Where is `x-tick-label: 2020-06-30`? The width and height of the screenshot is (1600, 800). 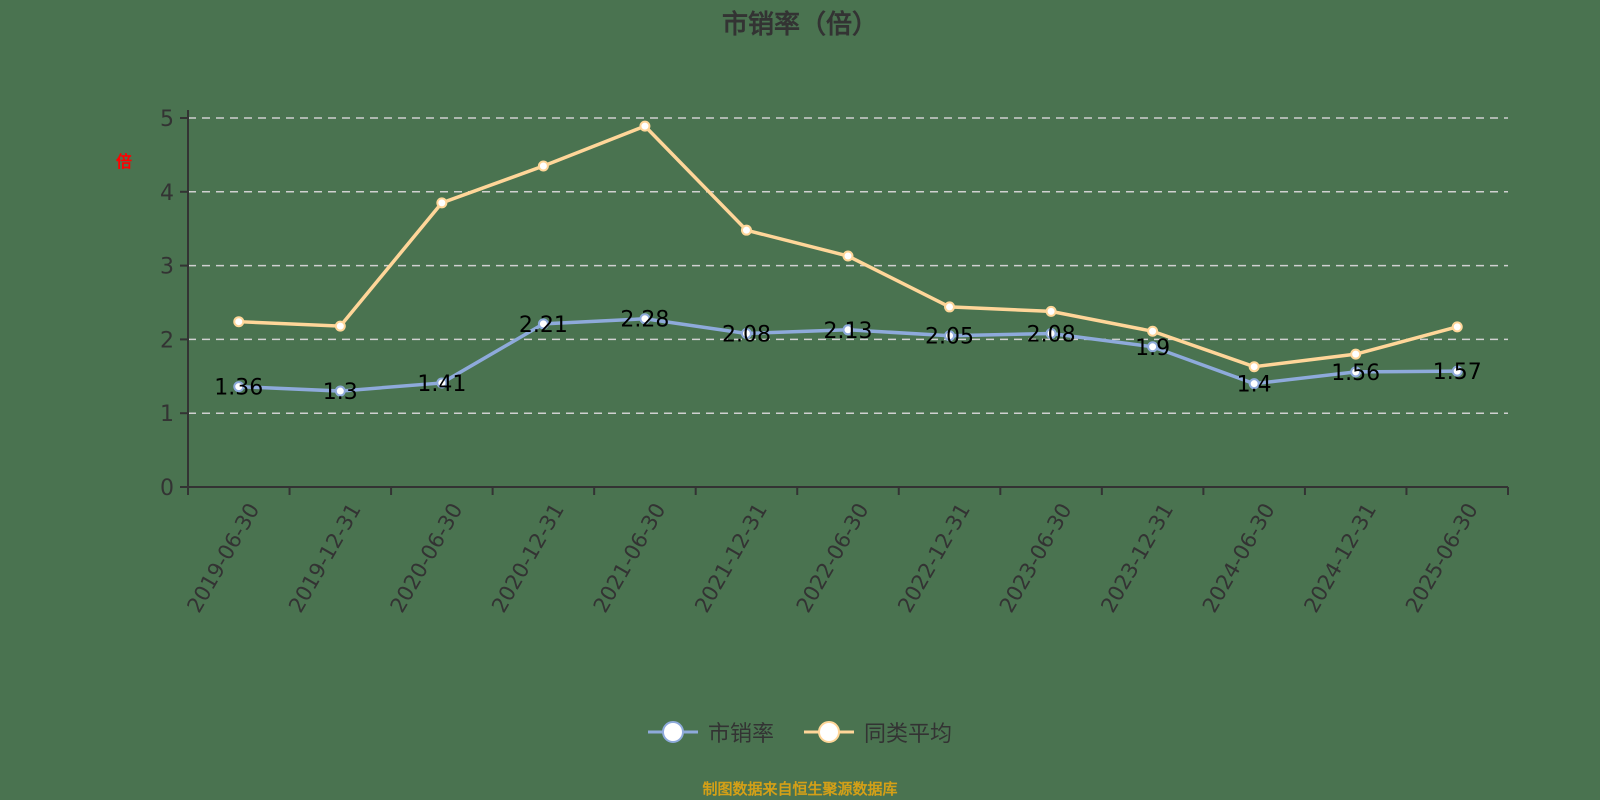 x-tick-label: 2020-06-30 is located at coordinates (427, 558).